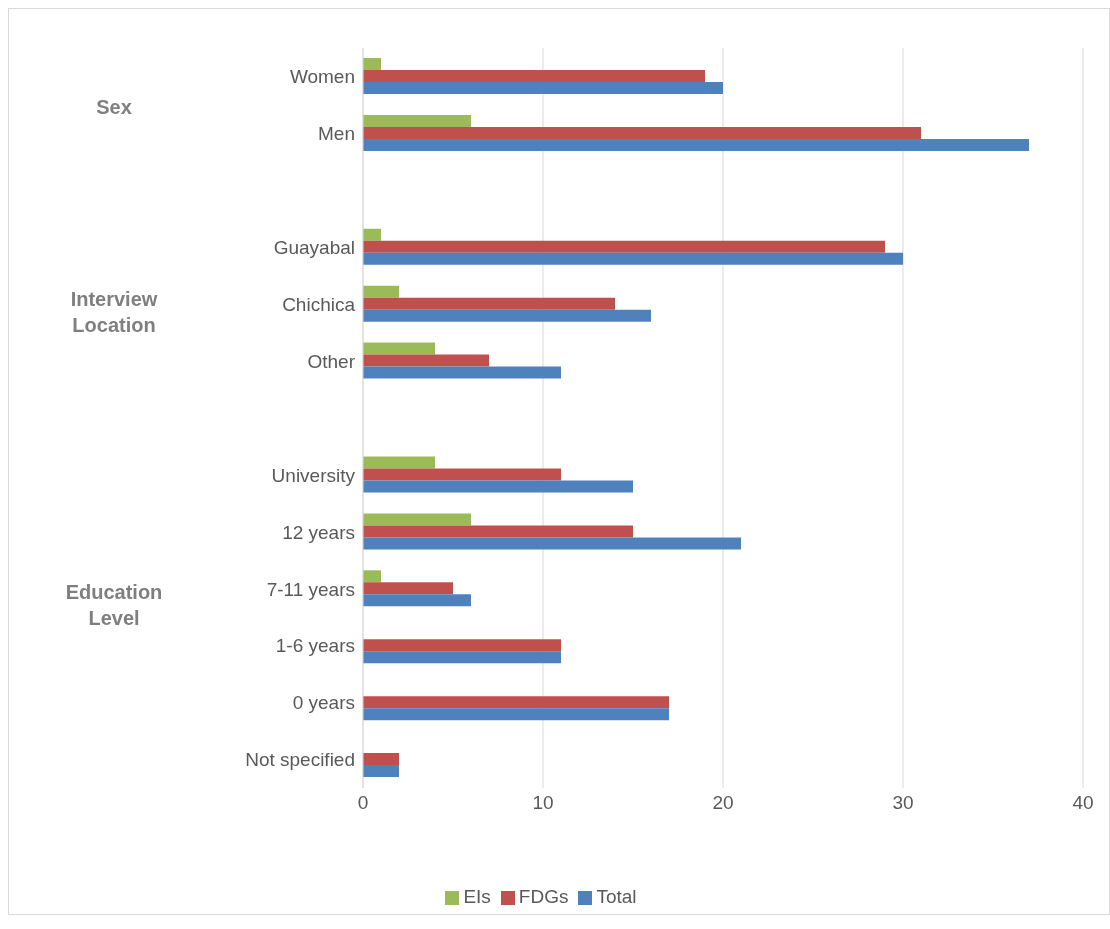  I want to click on legend-label: EIs, so click(477, 896).